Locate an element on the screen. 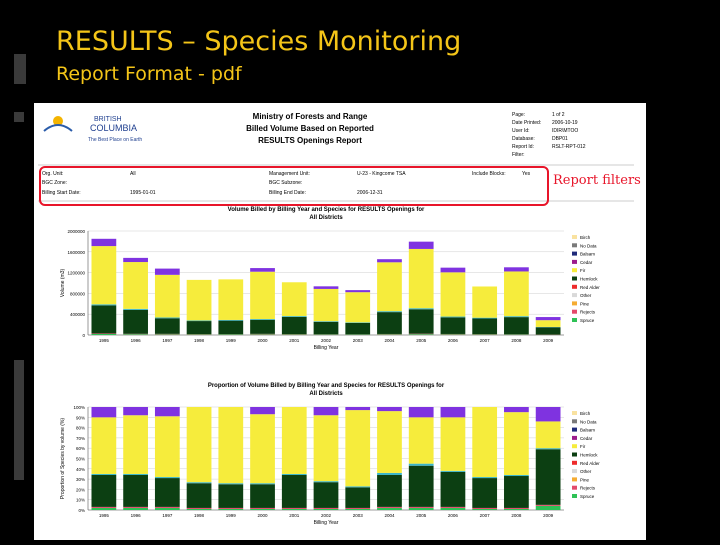  y-tick-label: 60% is located at coordinates (80, 448).